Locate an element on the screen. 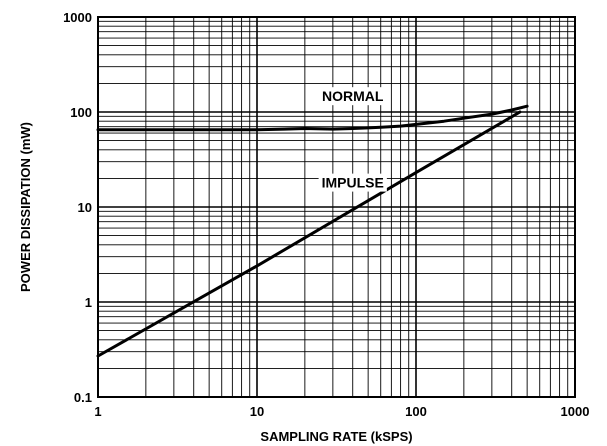 The height and width of the screenshot is (446, 607). annotation-impulse: IMPULSE is located at coordinates (353, 183).